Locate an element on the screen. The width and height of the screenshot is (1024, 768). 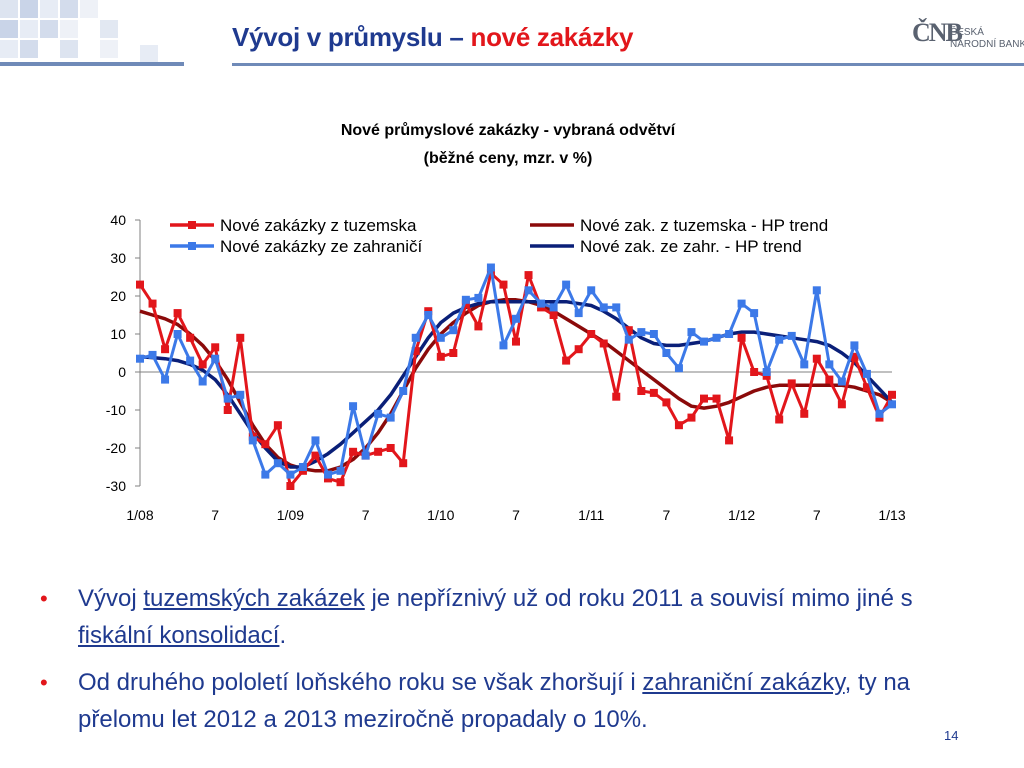
logo-line-1: ČESKÁ is located at coordinates (967, 32).